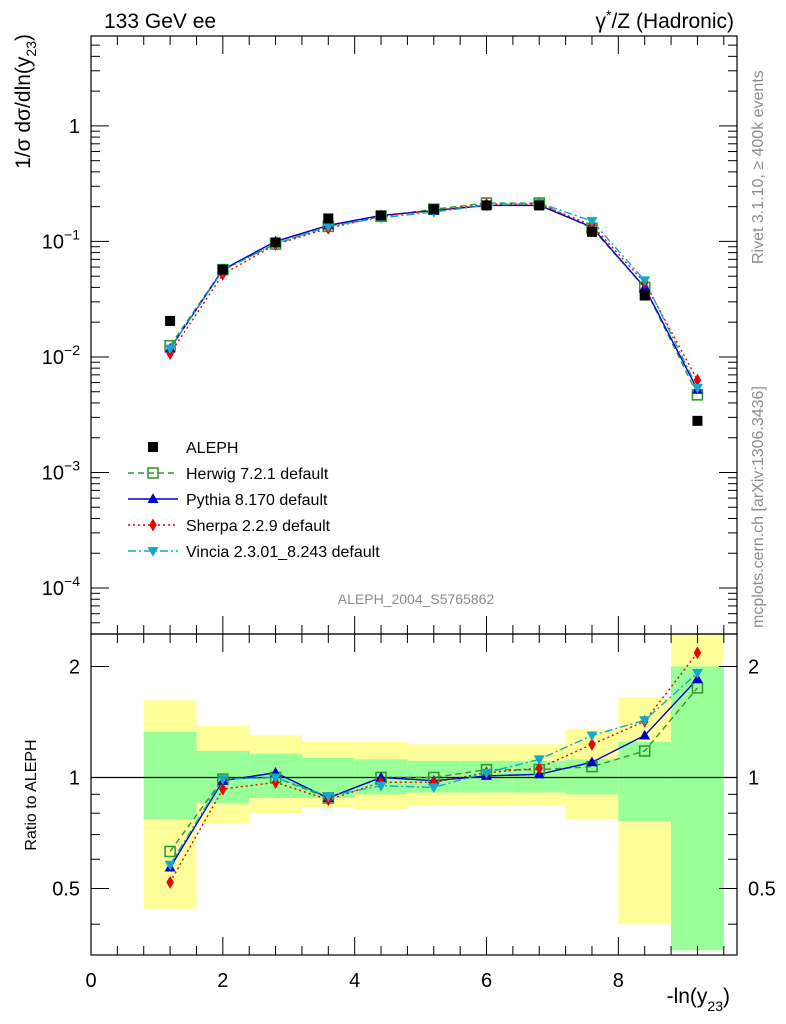 This screenshot has width=786, height=1024. I want to click on ratio-y-tick-label-left: 0.5, so click(66, 889).